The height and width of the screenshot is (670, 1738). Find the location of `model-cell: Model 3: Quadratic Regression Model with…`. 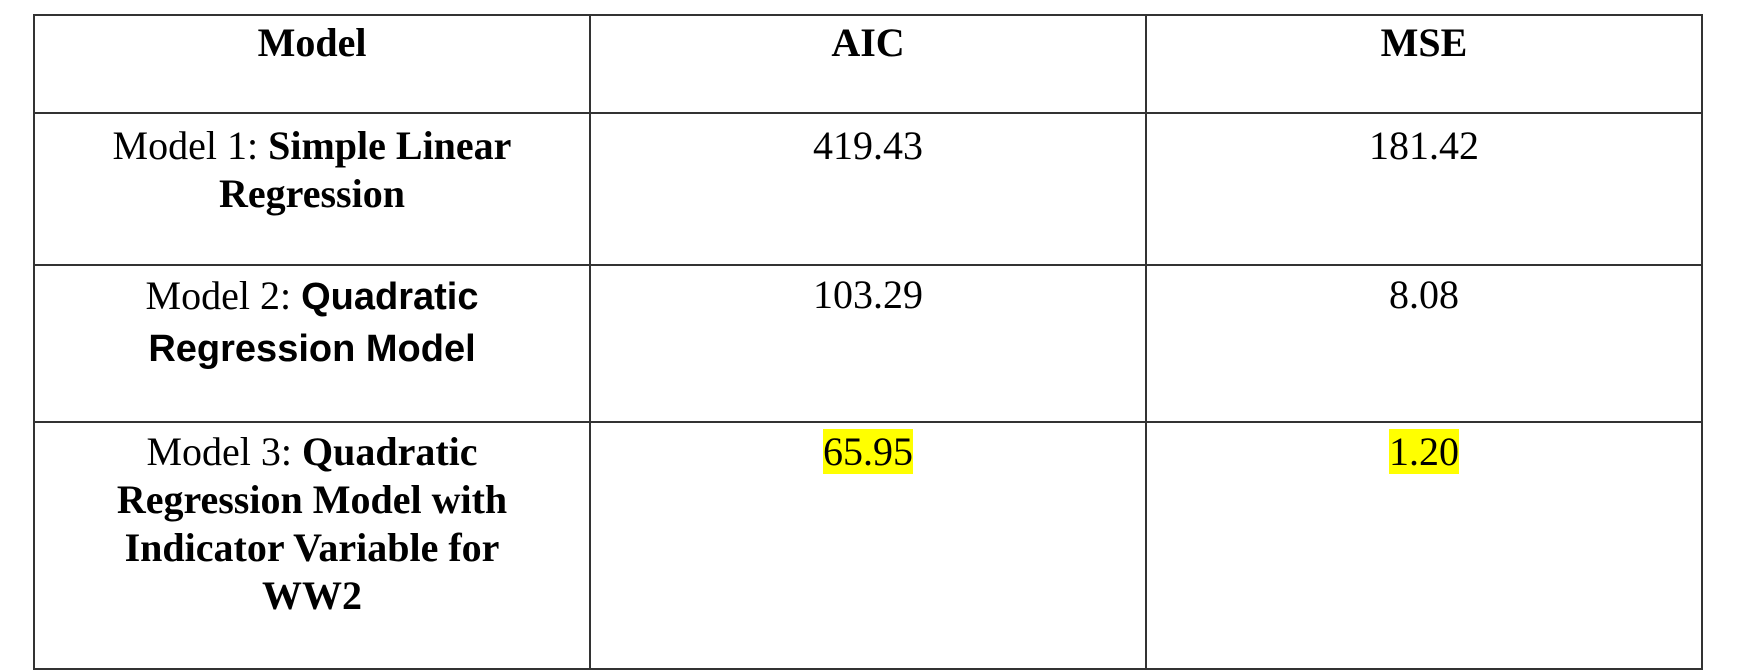

model-cell: Model 3: Quadratic Regression Model with… is located at coordinates (312, 545).